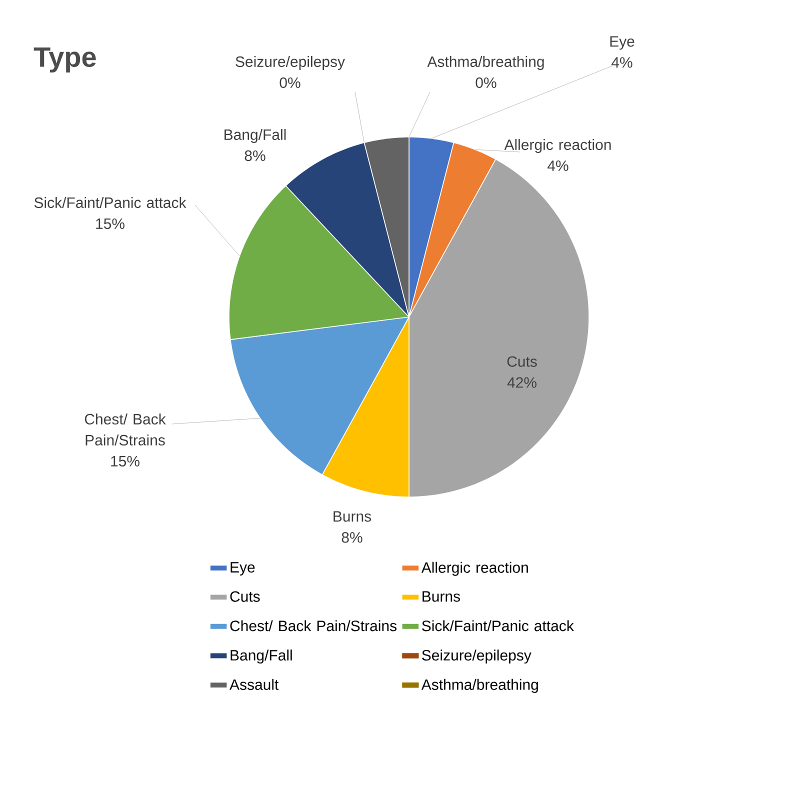 This screenshot has width=803, height=791. Describe the element at coordinates (261, 657) in the screenshot. I see `legend-label: Bang/Fall` at that location.